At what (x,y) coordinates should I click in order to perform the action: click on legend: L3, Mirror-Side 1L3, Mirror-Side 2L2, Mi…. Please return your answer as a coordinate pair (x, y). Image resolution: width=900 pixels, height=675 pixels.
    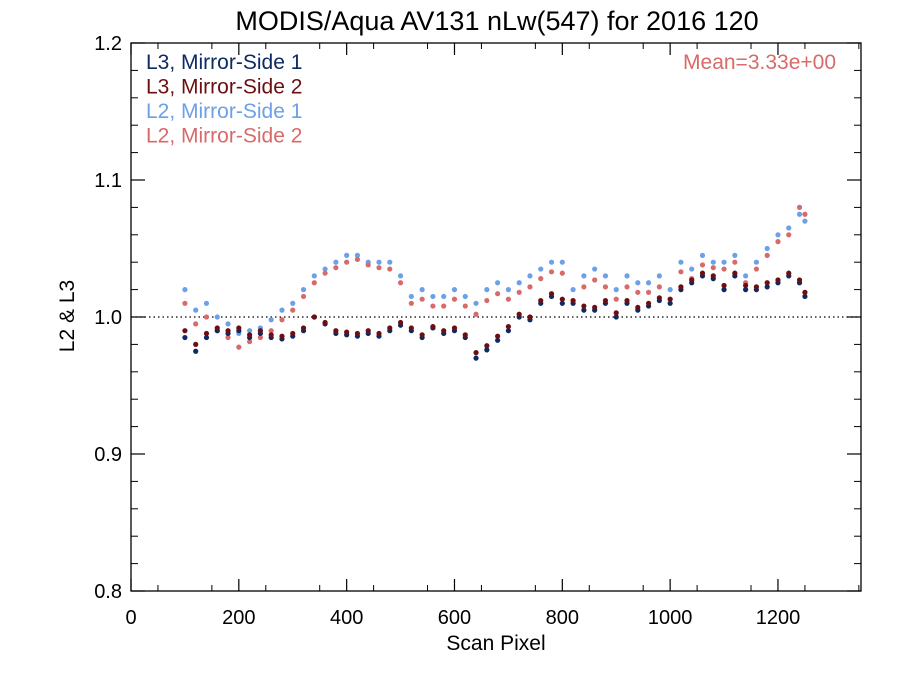
    Looking at the image, I should click on (224, 99).